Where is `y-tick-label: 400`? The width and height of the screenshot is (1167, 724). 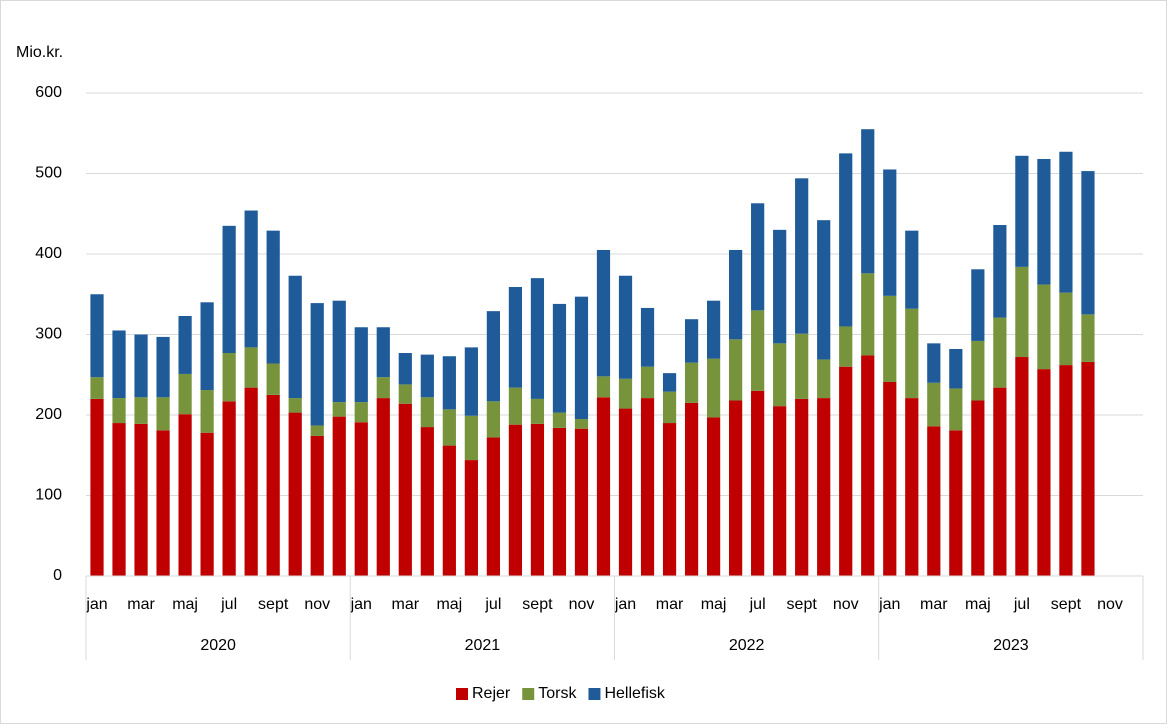 y-tick-label: 400 is located at coordinates (48, 253).